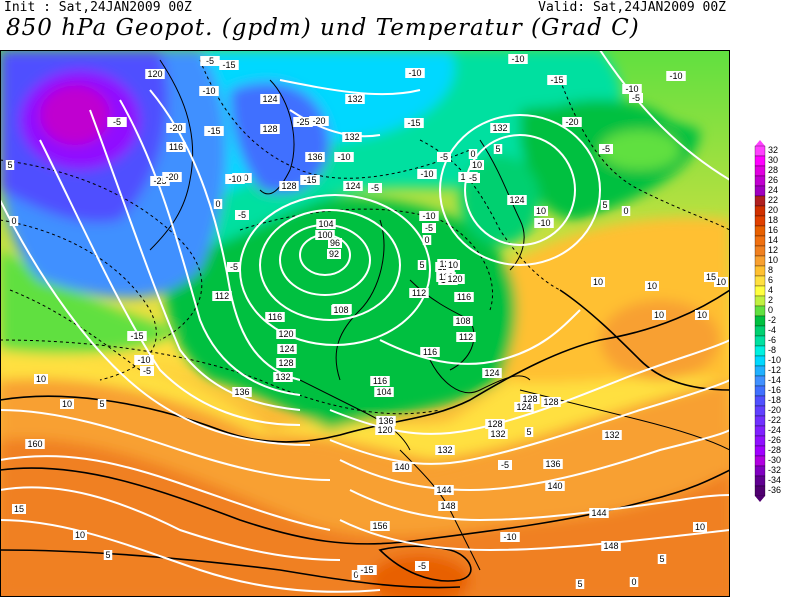  I want to click on geopotential-label: 104, so click(325, 224).